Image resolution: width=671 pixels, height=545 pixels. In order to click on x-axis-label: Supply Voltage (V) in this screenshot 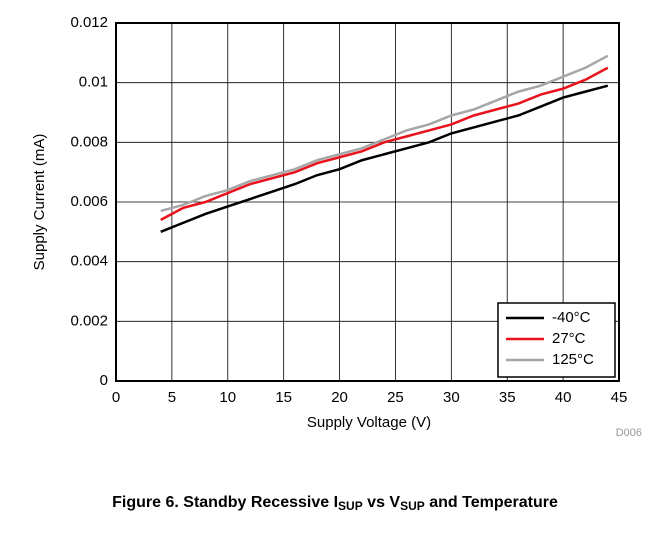, I will do `click(369, 422)`.